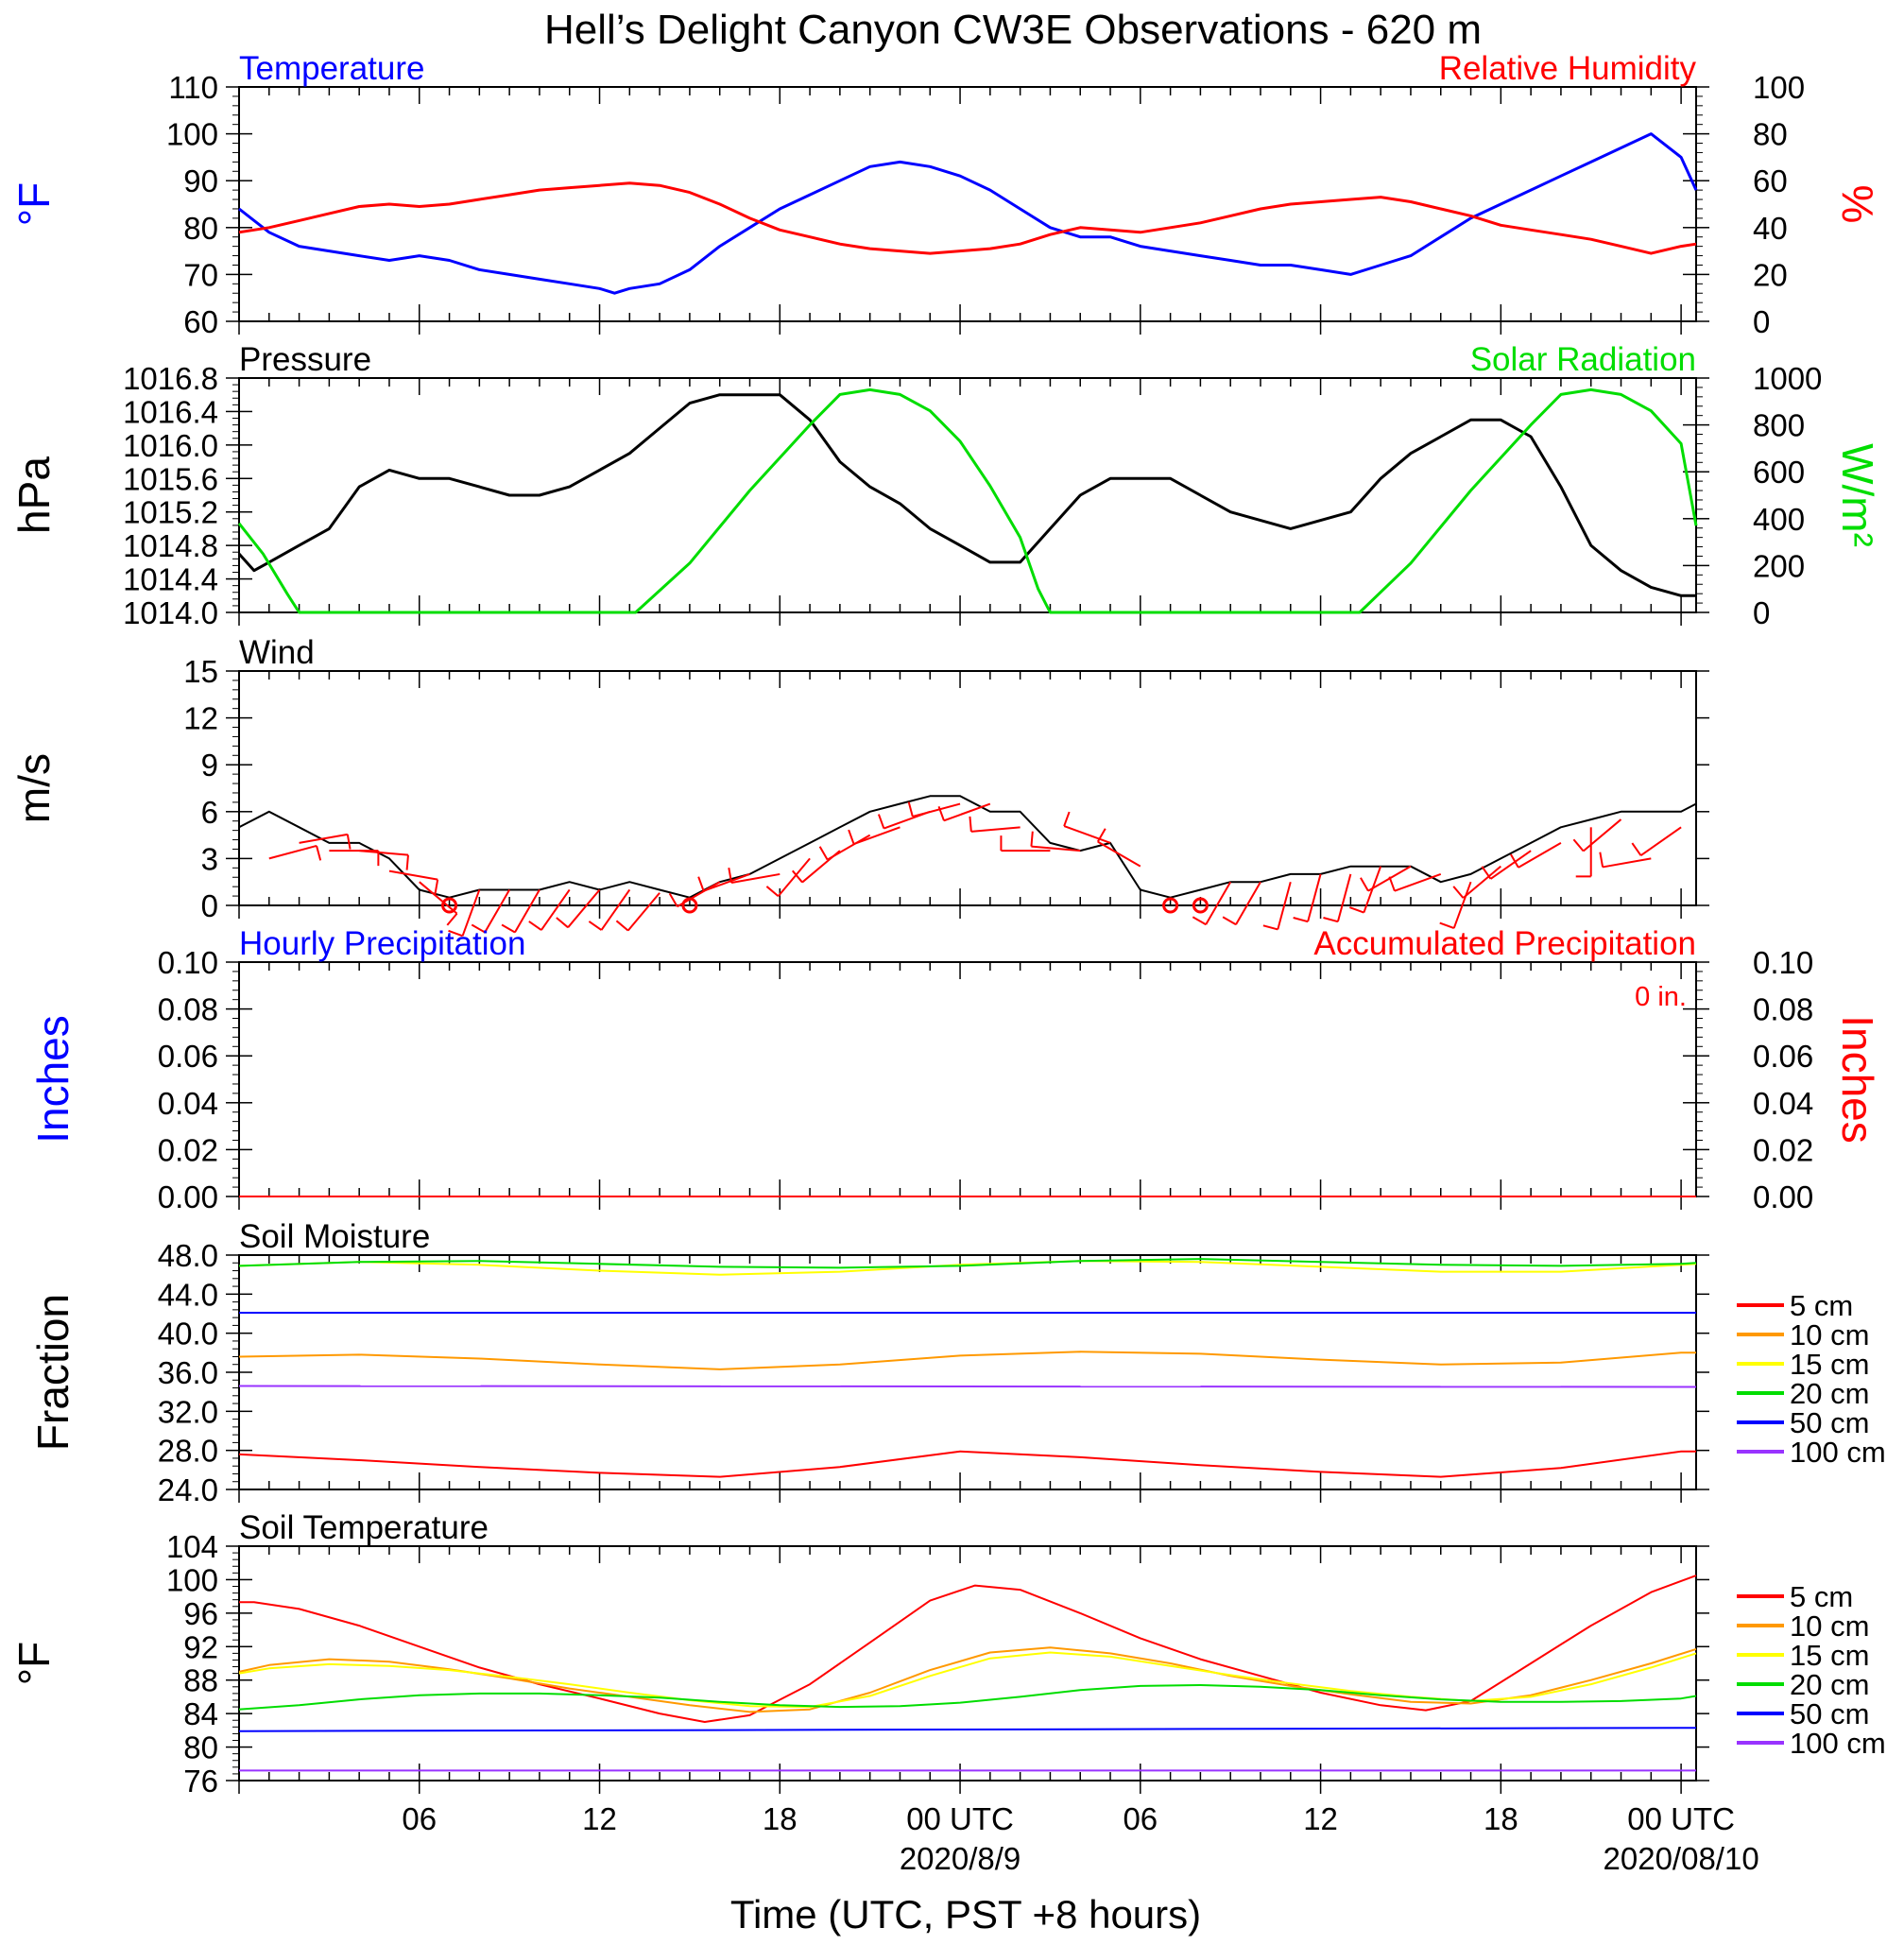 The width and height of the screenshot is (1904, 1945). Describe the element at coordinates (171, 378) in the screenshot. I see `y-tick-label-left: 1016.8` at that location.